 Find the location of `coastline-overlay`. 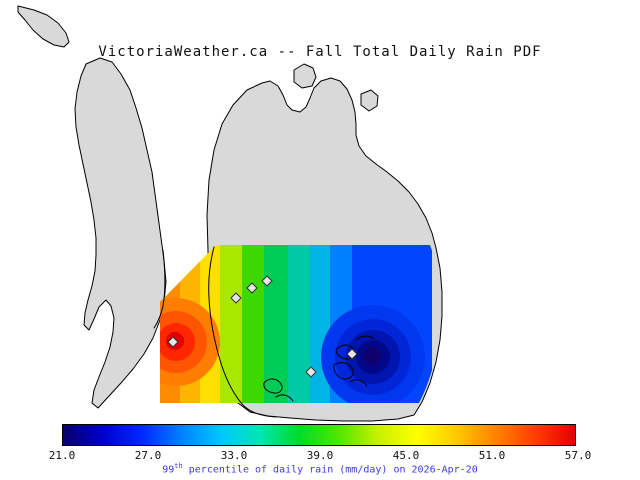

coastline-overlay is located at coordinates (264, 332).